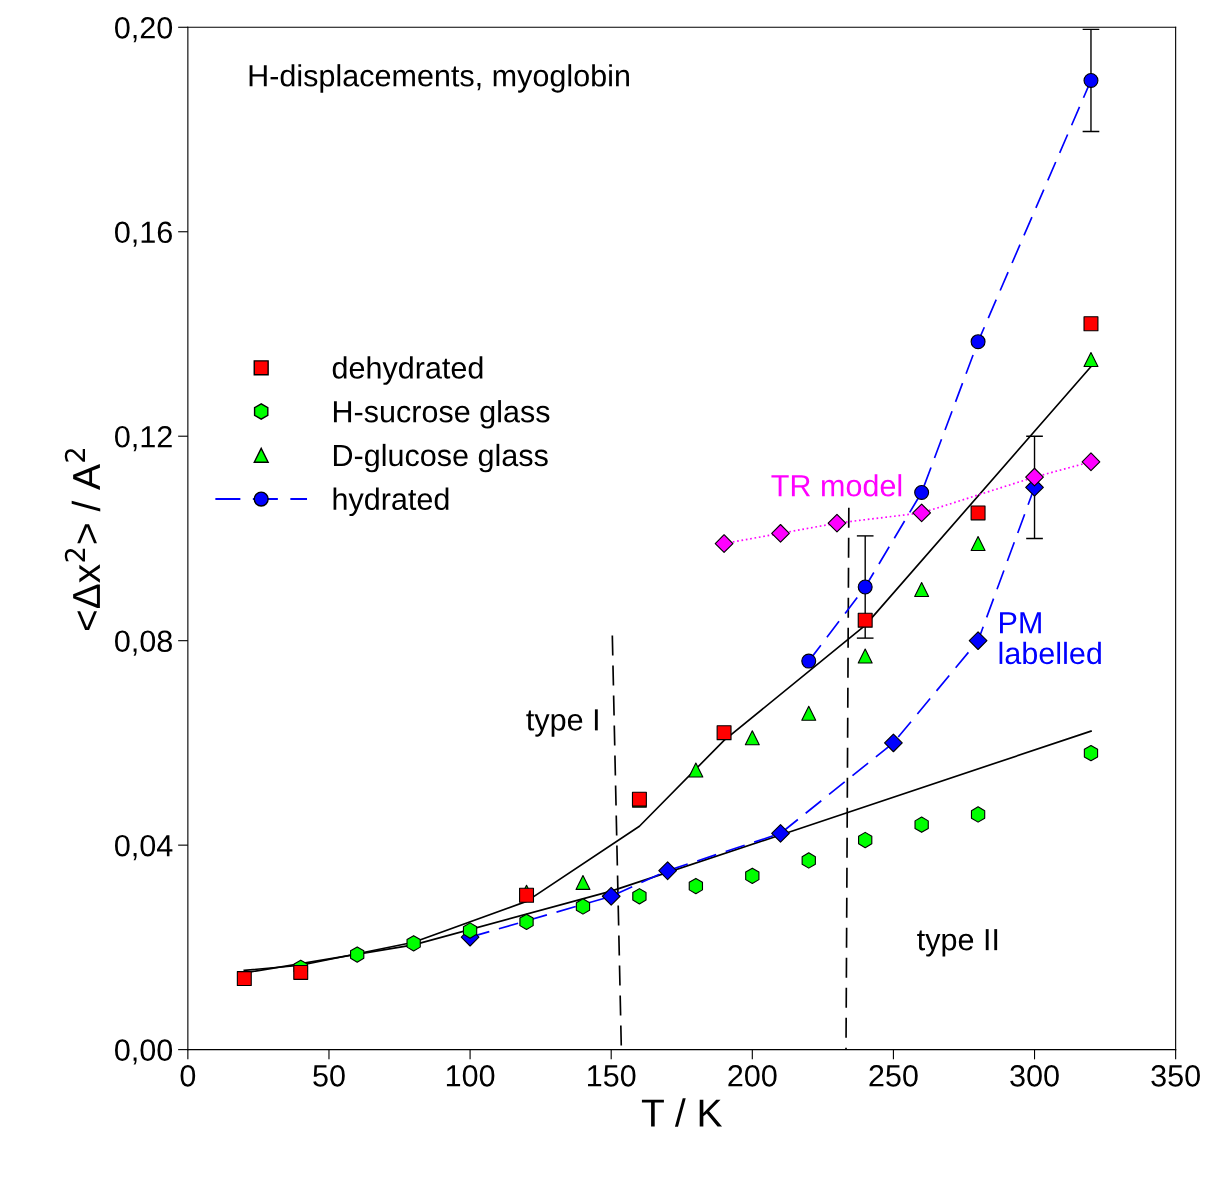 The height and width of the screenshot is (1186, 1212). Describe the element at coordinates (1175, 1076) in the screenshot. I see `x-tick-label: 350` at that location.